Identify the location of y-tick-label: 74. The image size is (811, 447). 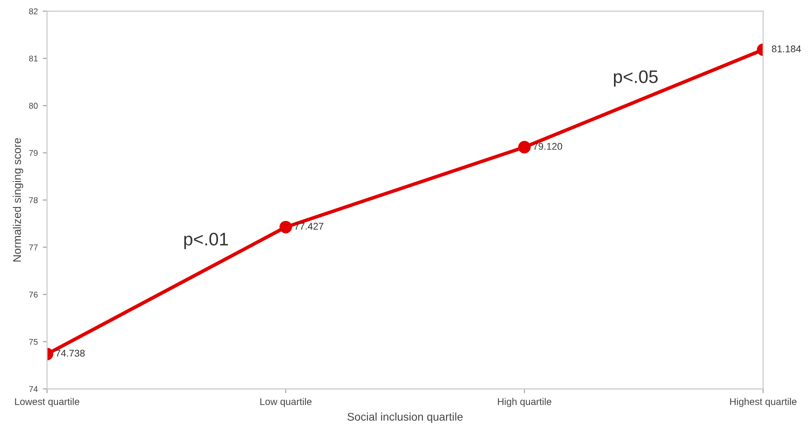
(33, 389).